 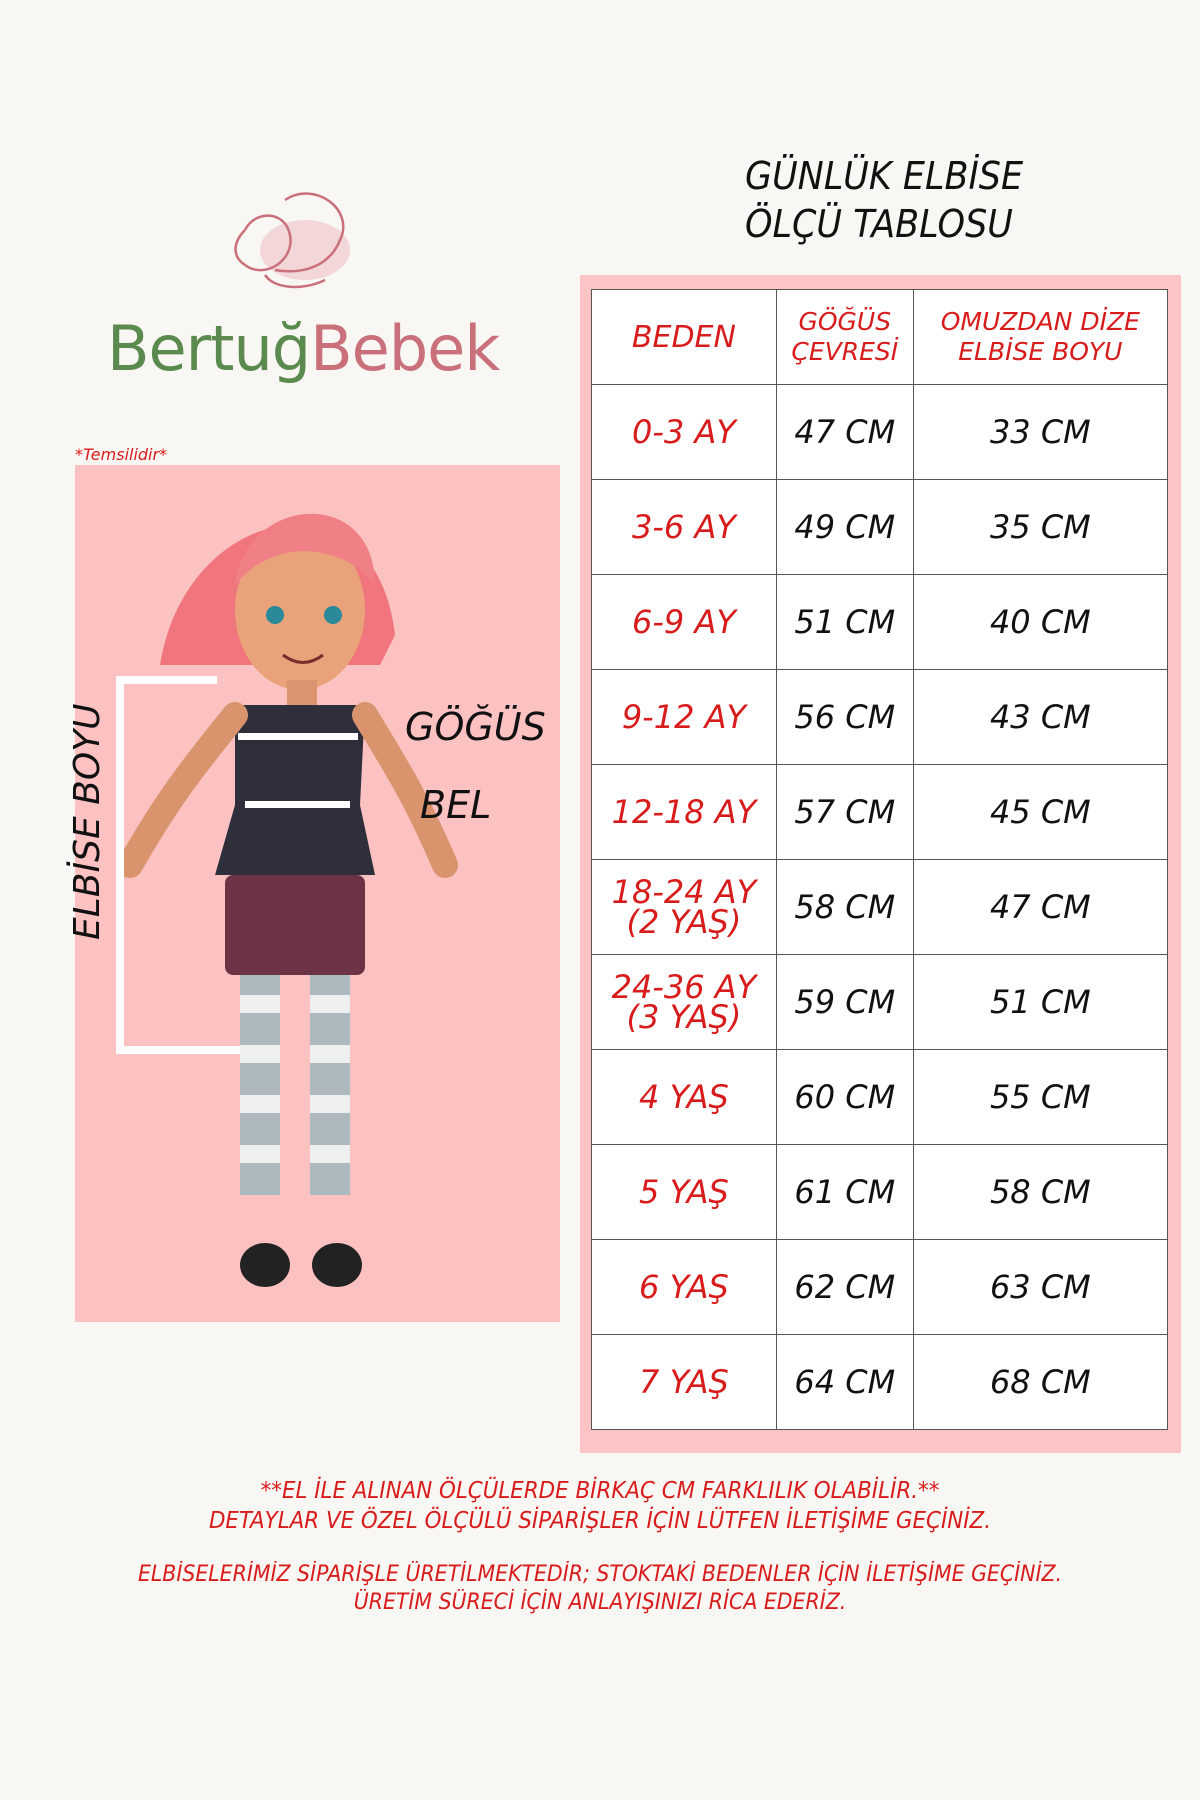 I want to click on size-text: 0-3 AY, so click(x=684, y=432).